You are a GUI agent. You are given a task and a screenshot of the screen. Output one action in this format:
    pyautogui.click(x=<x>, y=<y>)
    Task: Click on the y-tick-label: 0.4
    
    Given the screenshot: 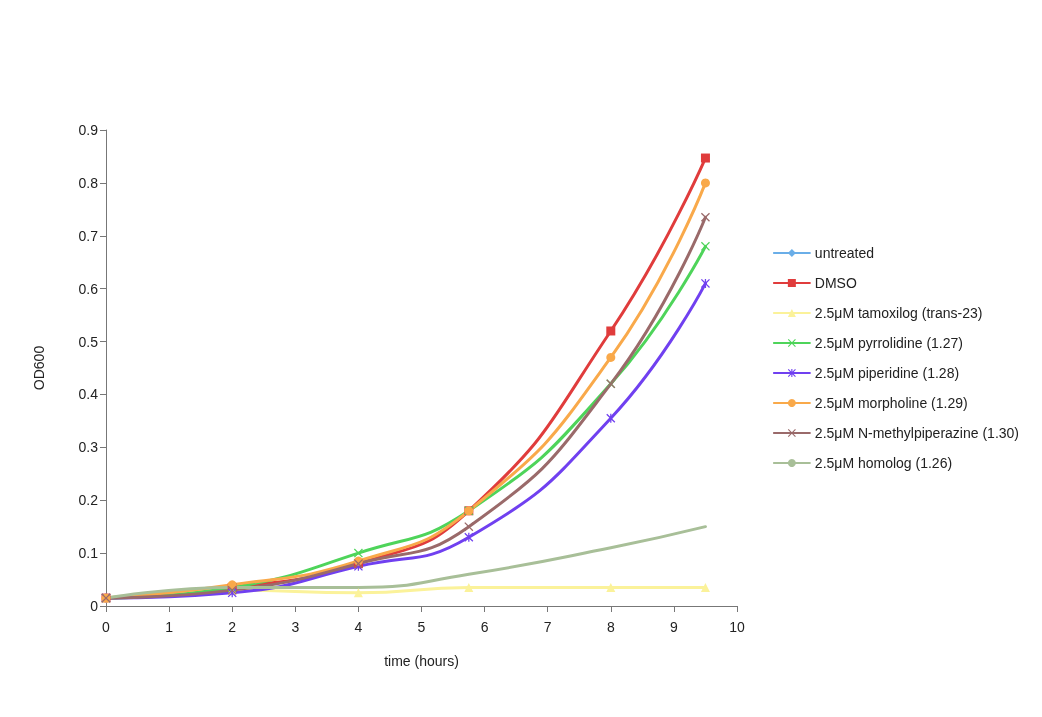 What is the action you would take?
    pyautogui.click(x=88, y=394)
    